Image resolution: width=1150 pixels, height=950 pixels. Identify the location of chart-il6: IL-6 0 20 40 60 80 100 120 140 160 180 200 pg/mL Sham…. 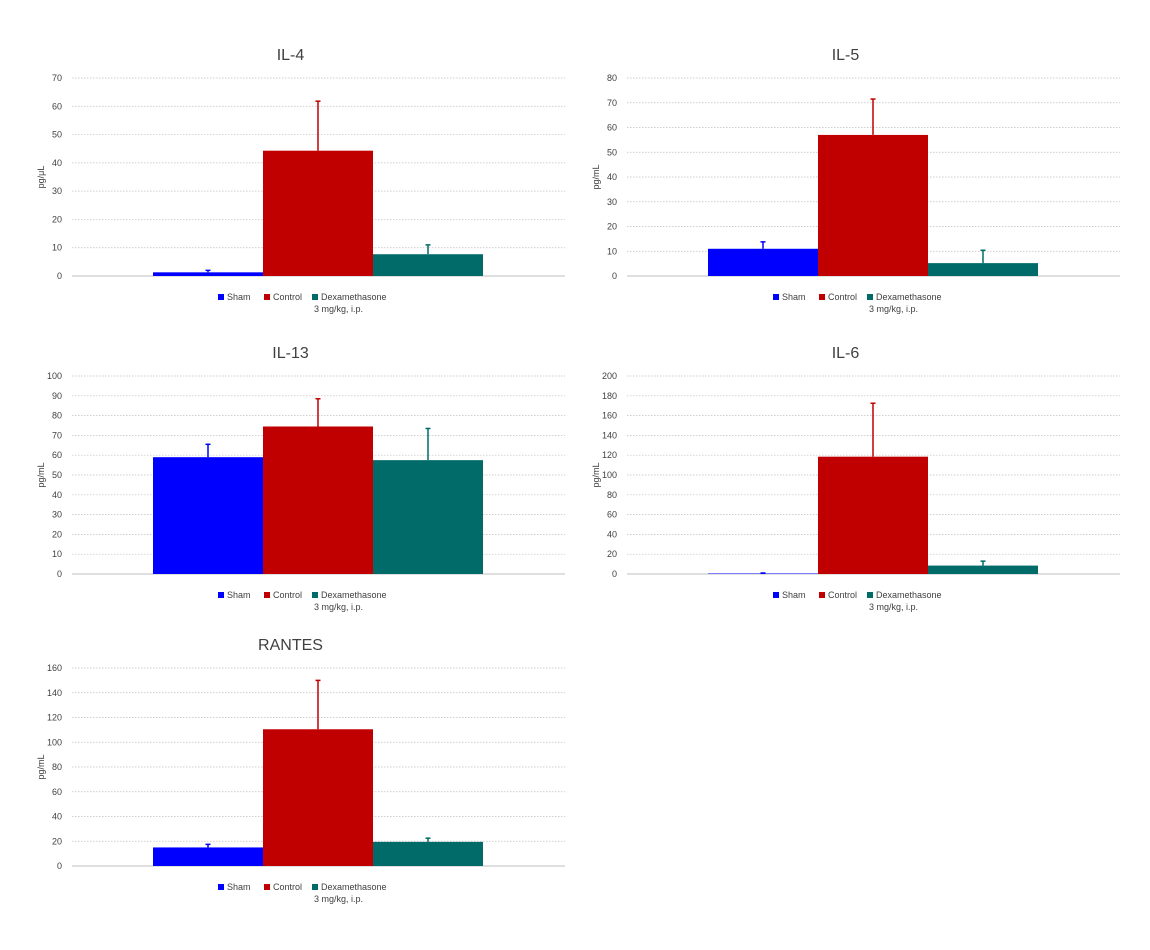
(857, 478).